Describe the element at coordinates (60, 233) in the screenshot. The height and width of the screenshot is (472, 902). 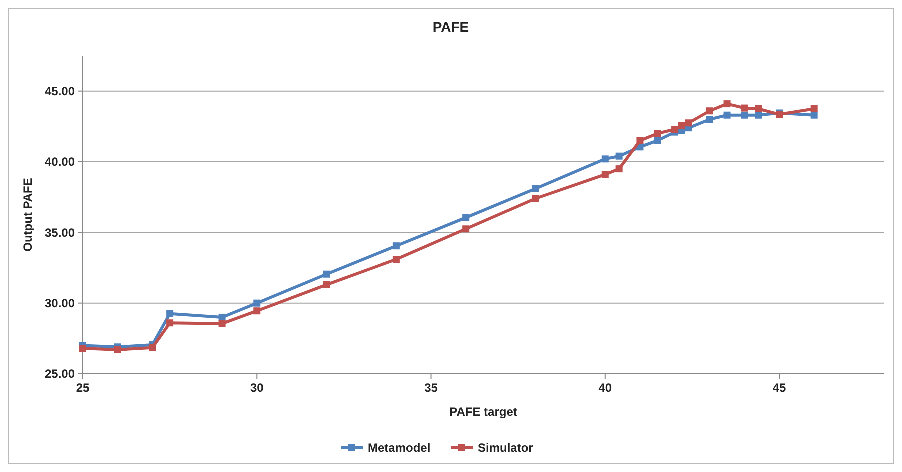
I see `y-tick-label: 35.00` at that location.